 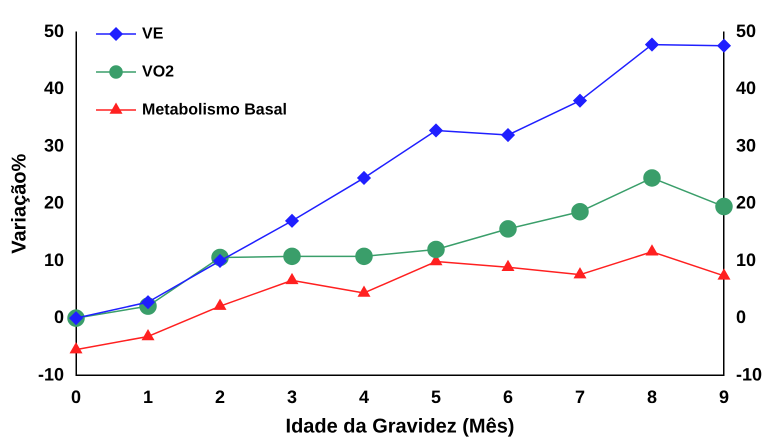 What do you see at coordinates (364, 397) in the screenshot?
I see `x-tick-label: 4` at bounding box center [364, 397].